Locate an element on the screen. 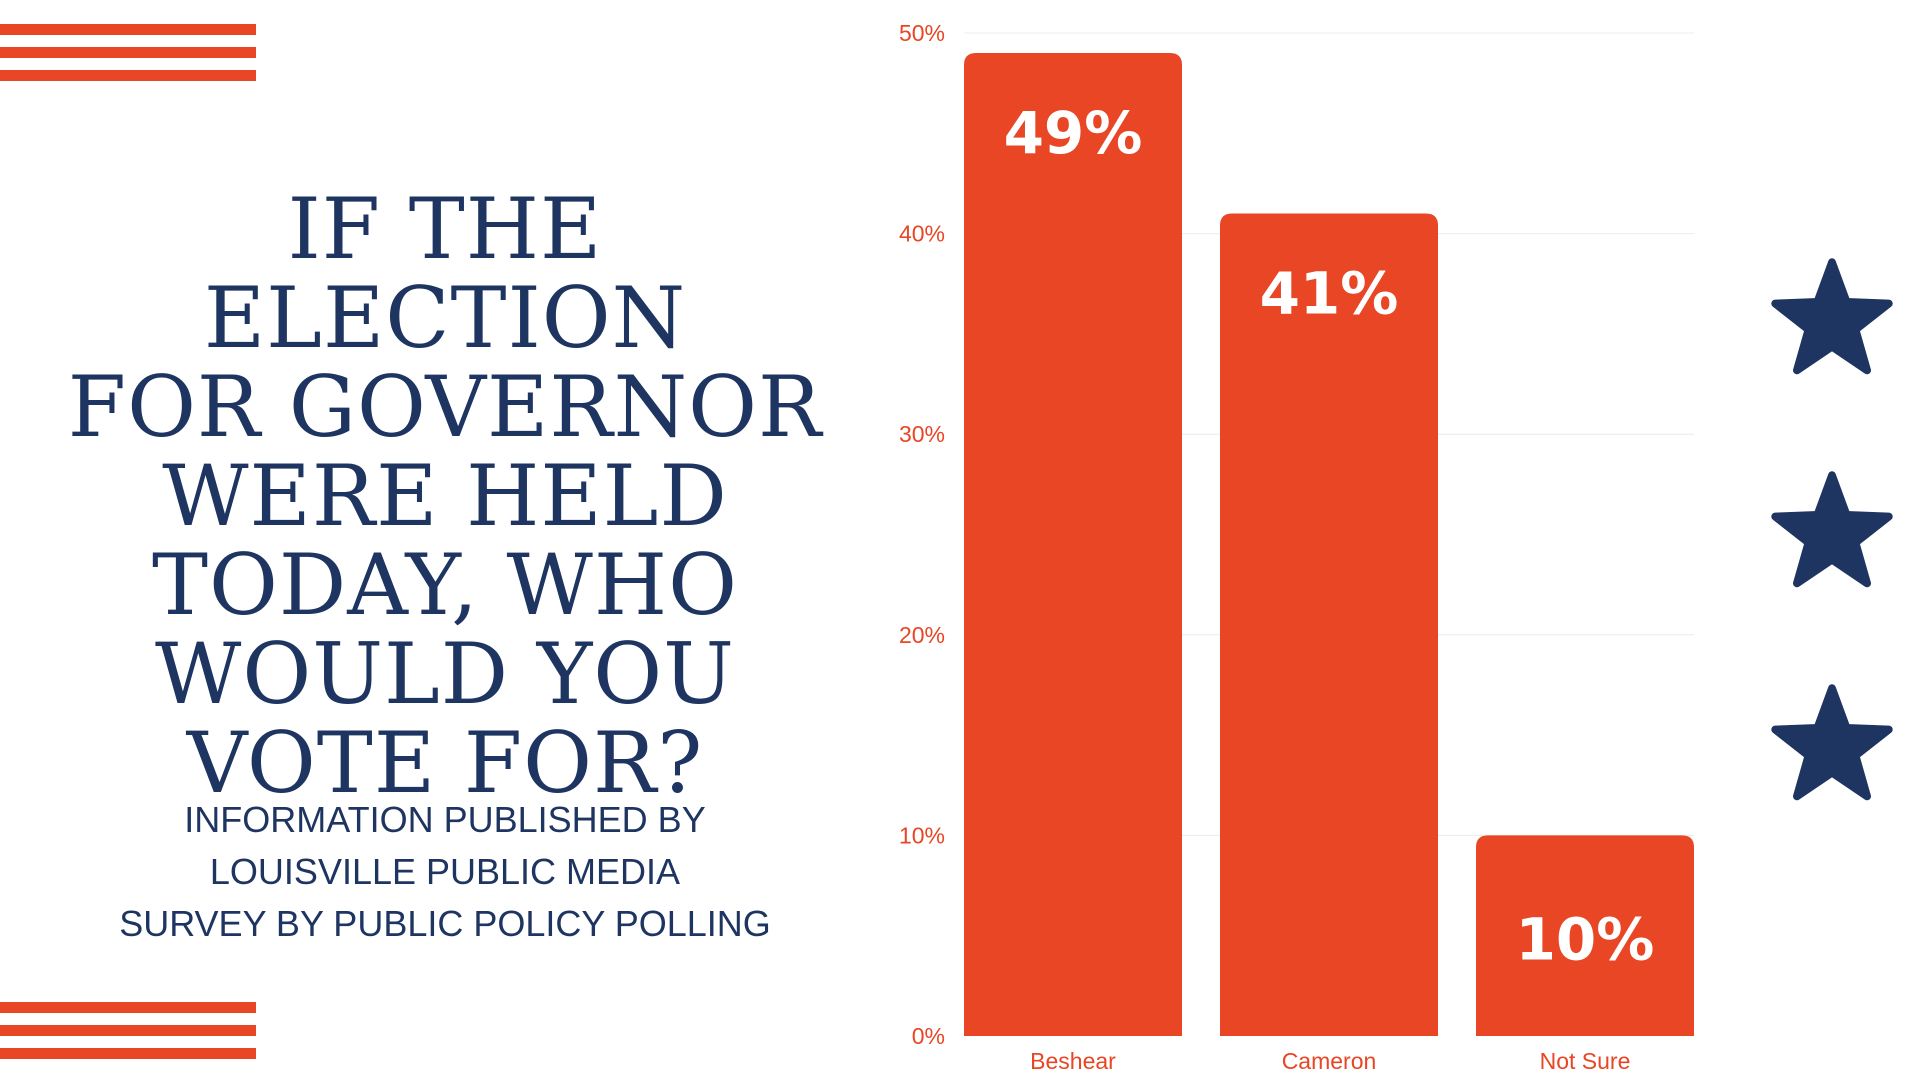  data-label: 41% is located at coordinates (1329, 294).